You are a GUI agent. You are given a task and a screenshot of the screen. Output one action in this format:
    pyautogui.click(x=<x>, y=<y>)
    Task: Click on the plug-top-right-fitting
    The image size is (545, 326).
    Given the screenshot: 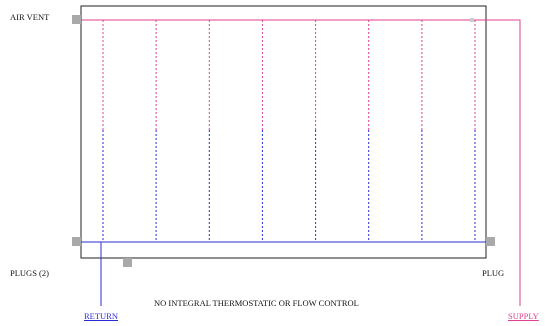 What is the action you would take?
    pyautogui.click(x=472, y=20)
    